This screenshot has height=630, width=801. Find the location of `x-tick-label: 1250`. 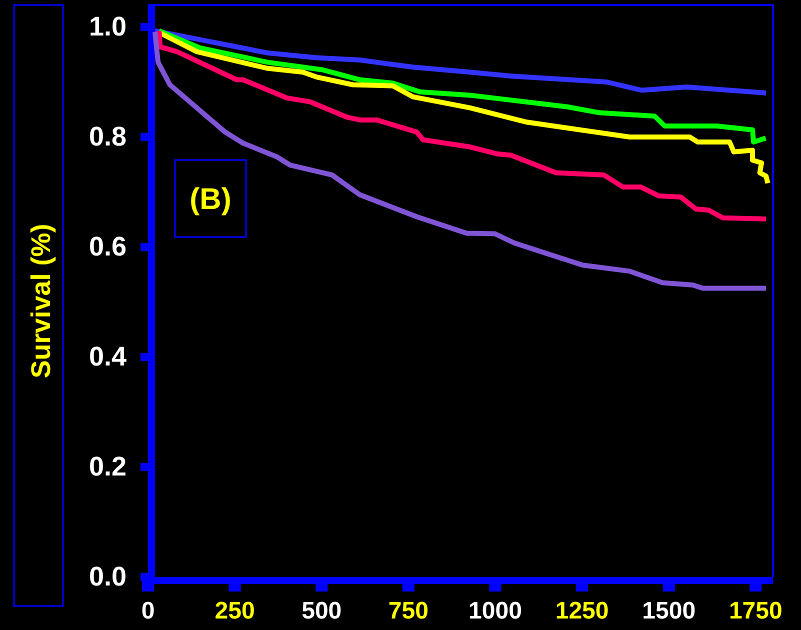

x-tick-label: 1250 is located at coordinates (582, 611).